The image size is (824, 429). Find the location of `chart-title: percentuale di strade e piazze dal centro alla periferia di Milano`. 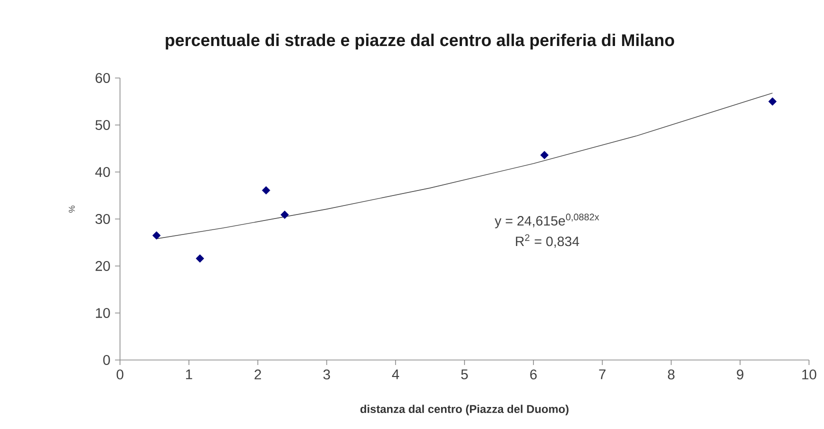

chart-title: percentuale di strade e piazze dal centro alla periferia di Milano is located at coordinates (420, 42).